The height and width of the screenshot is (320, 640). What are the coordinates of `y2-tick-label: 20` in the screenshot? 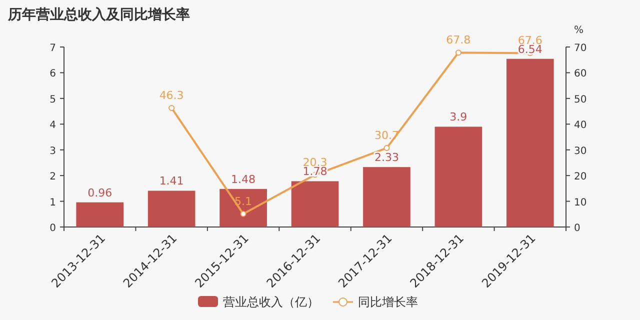 It's located at (580, 177).